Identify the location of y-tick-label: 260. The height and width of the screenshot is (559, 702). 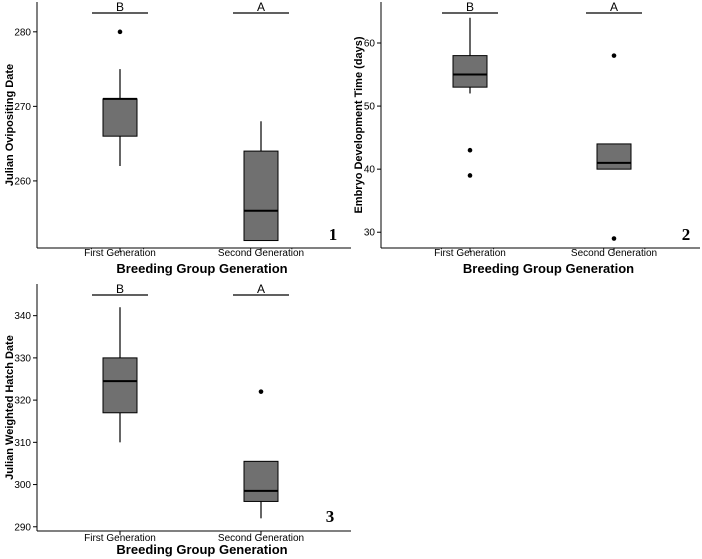
(22, 181).